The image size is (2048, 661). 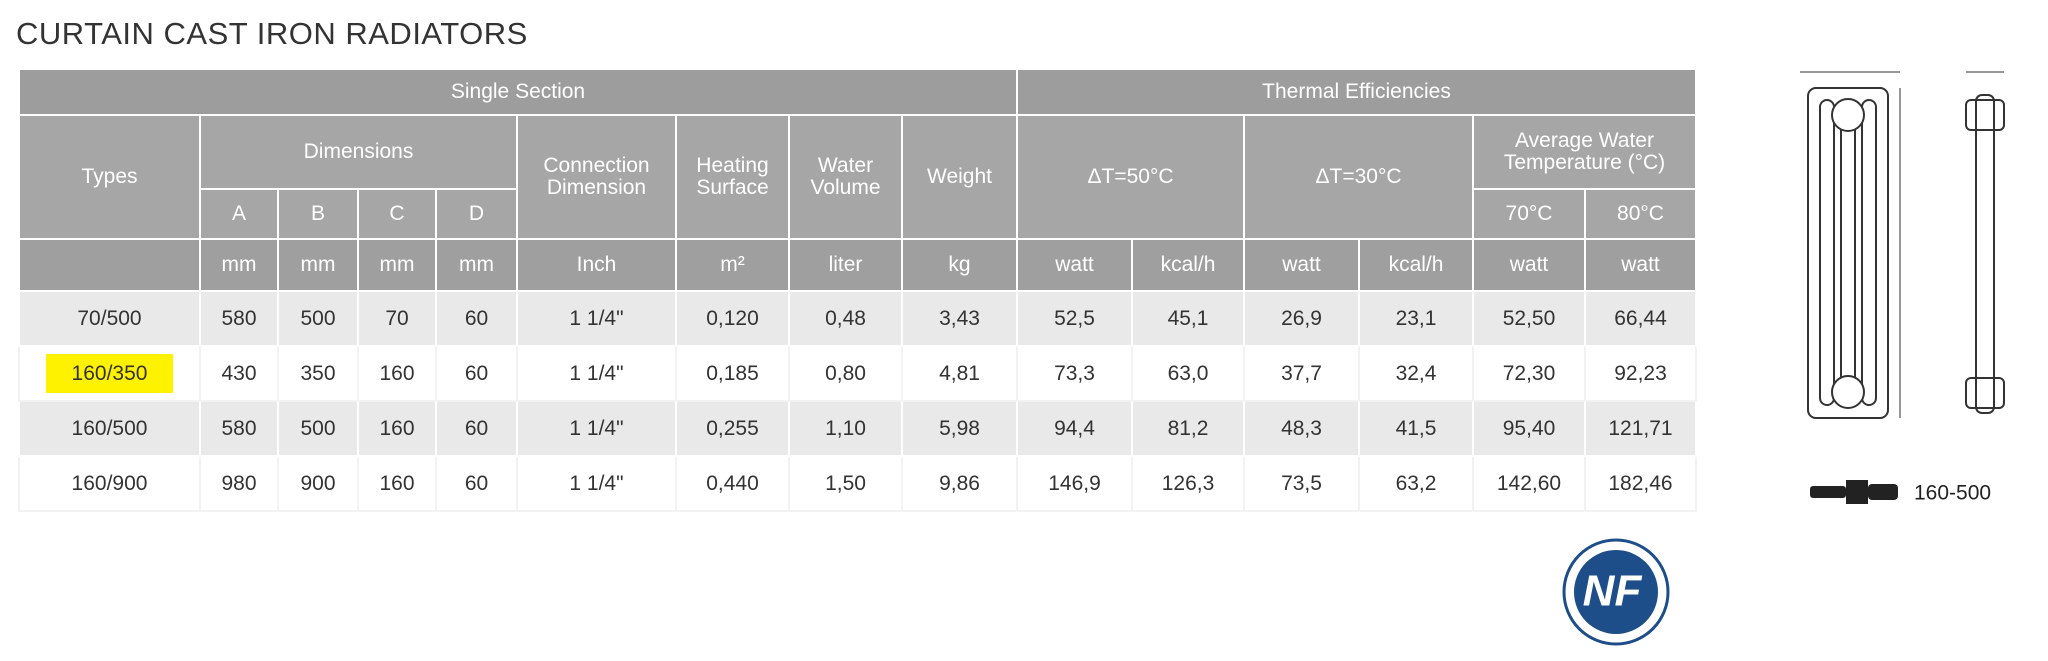 I want to click on cell-text: 72,30, so click(x=1529, y=373).